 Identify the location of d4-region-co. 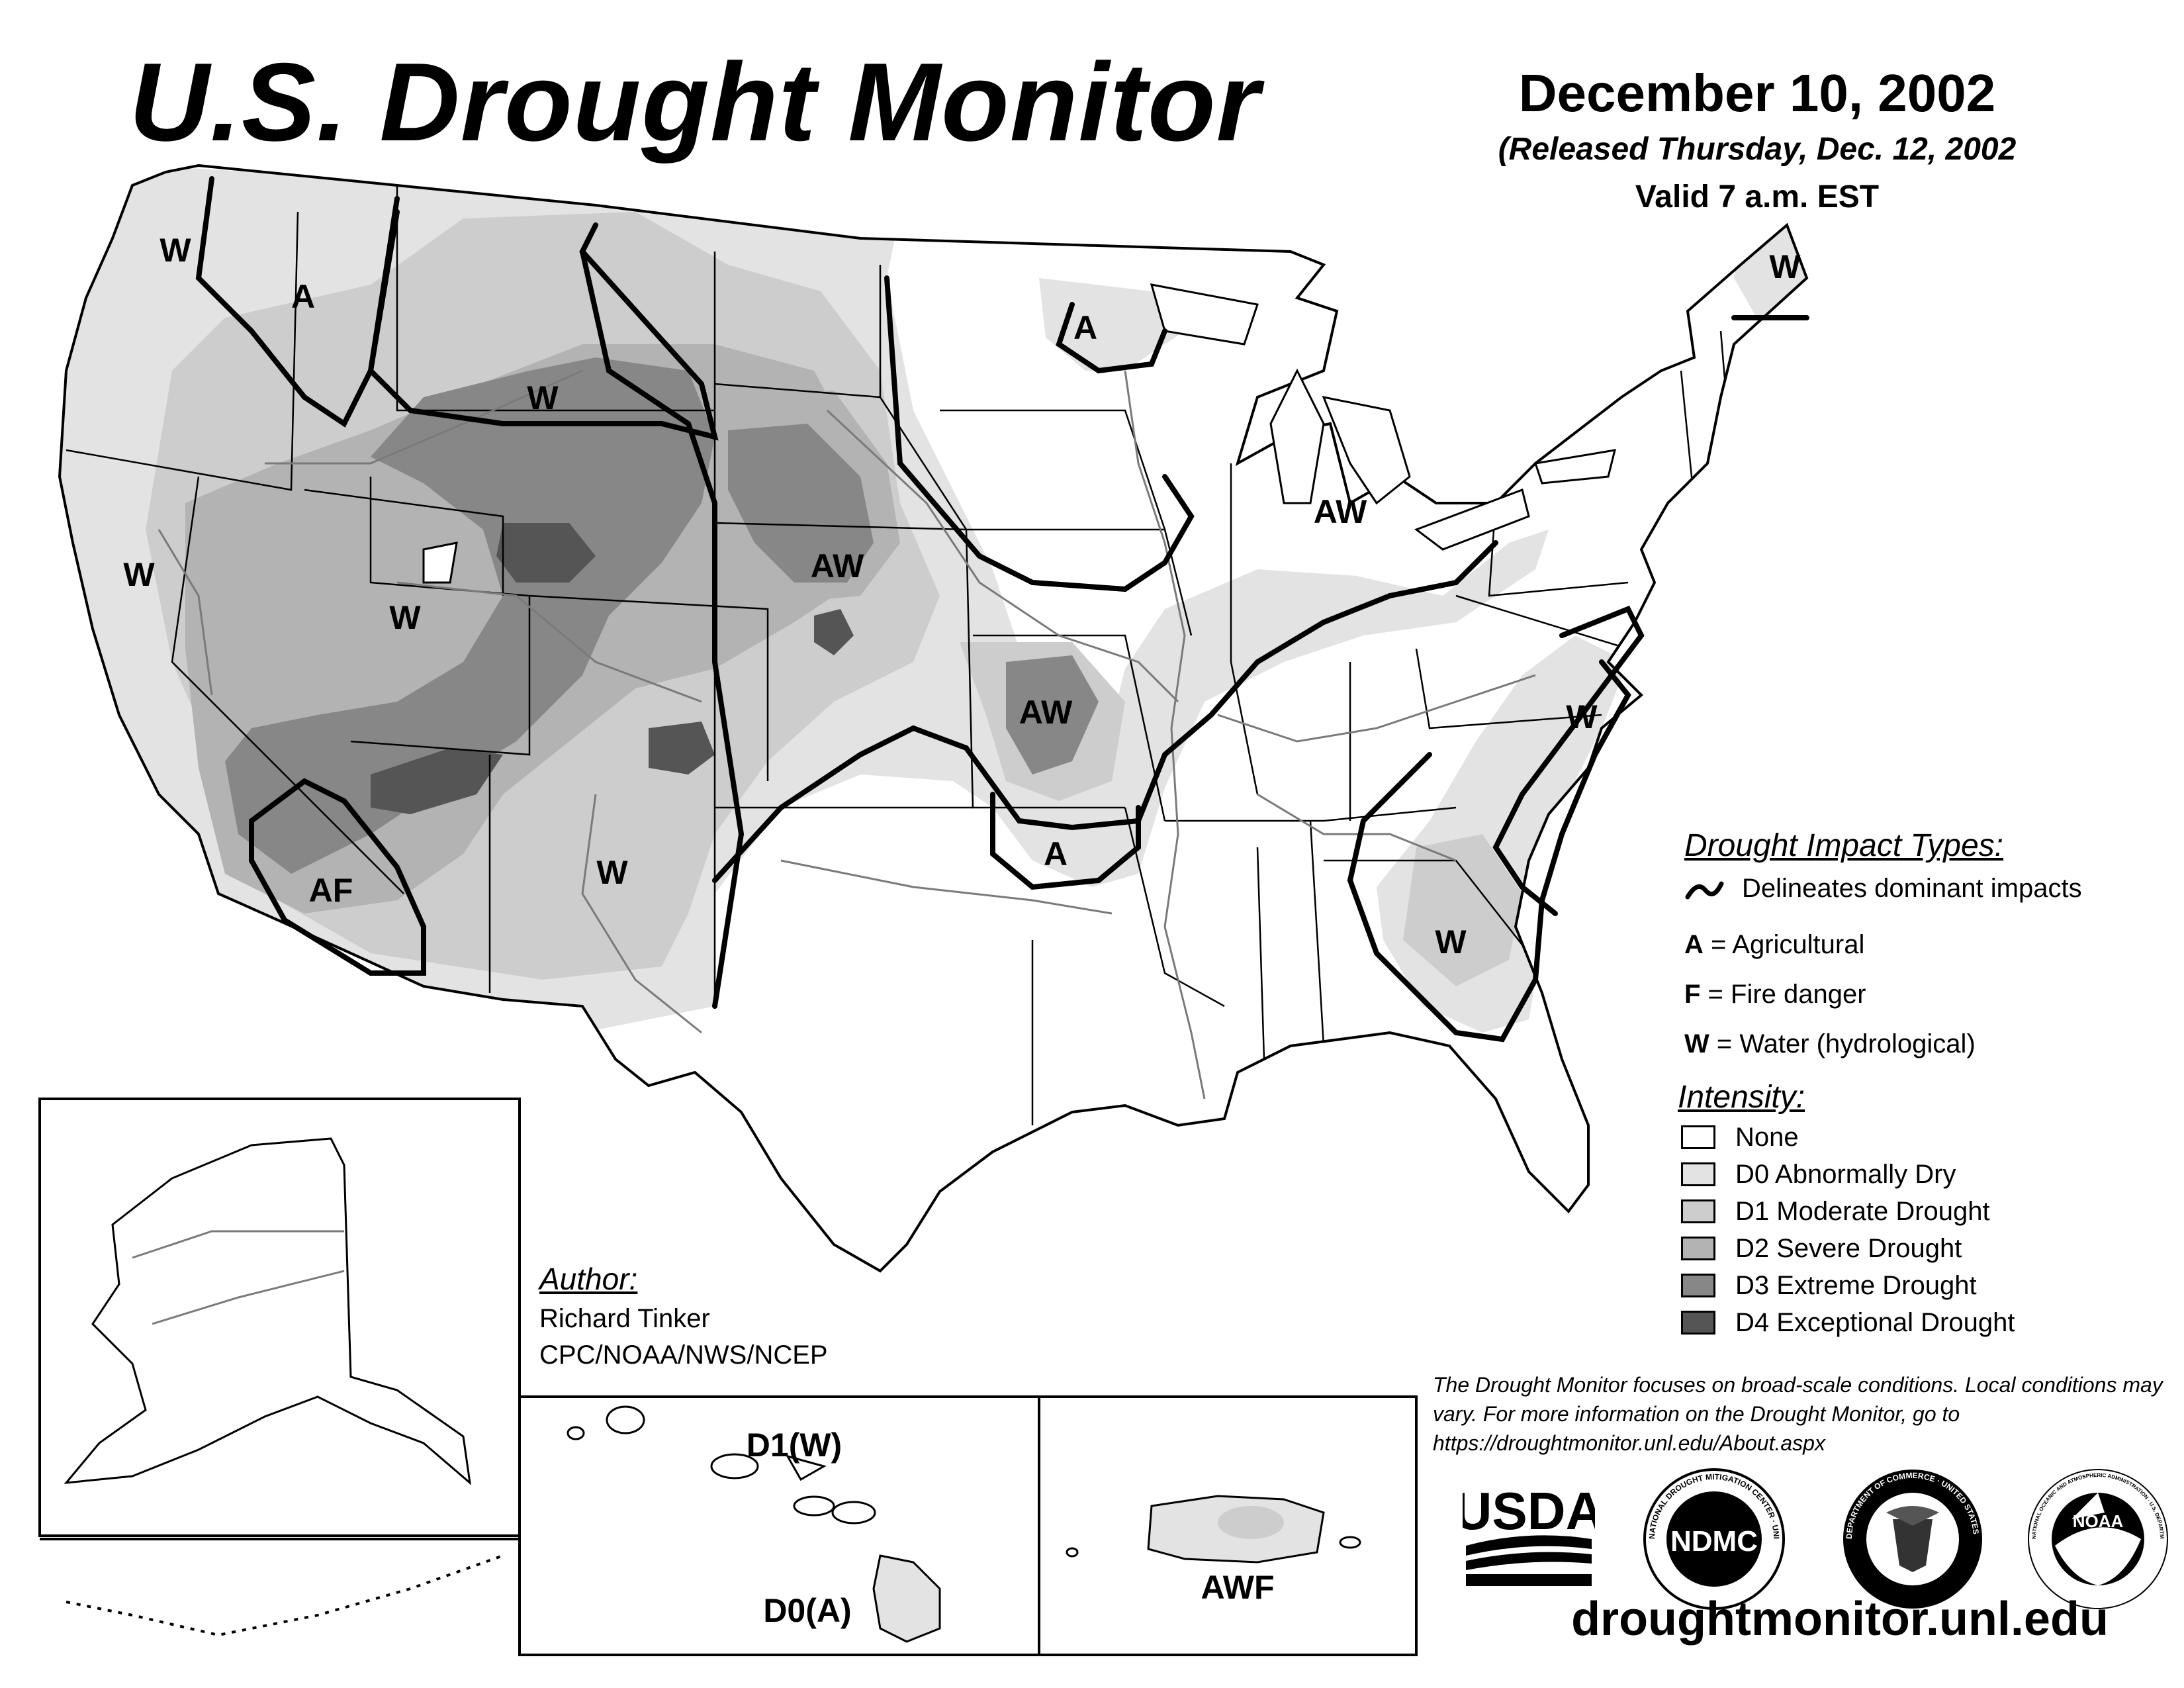
(546, 553).